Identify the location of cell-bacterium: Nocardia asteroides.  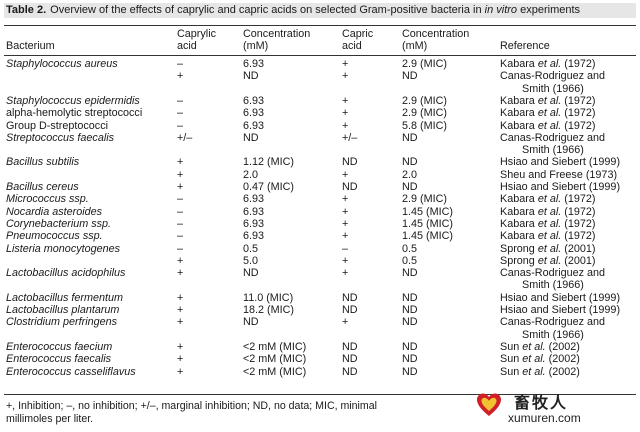
(54, 211).